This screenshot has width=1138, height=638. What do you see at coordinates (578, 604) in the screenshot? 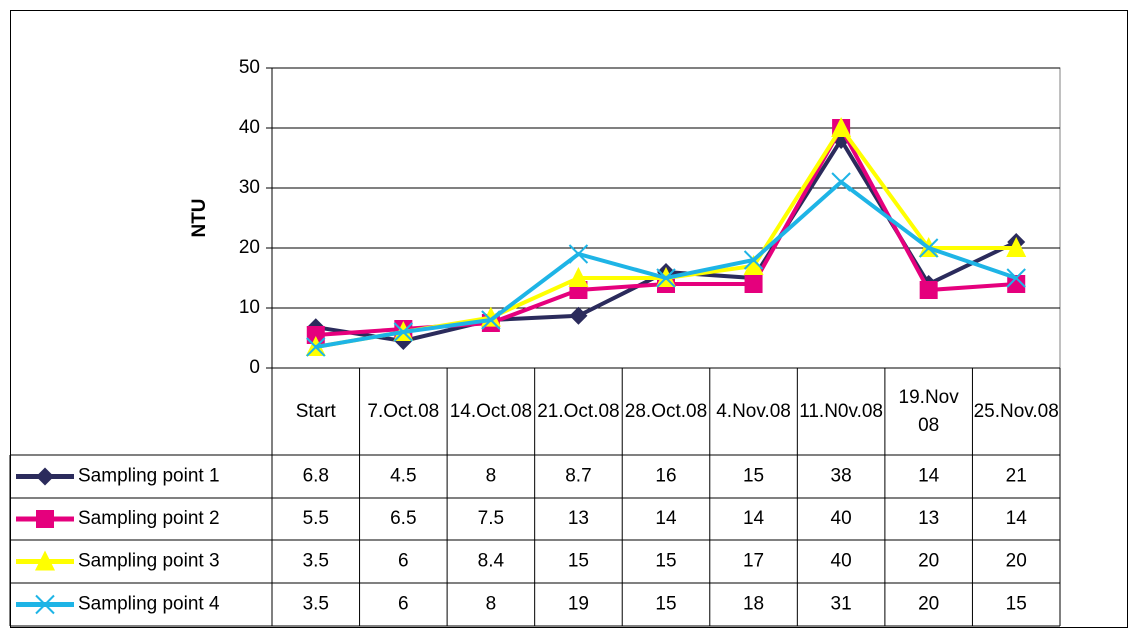
I see `table-value: 19` at bounding box center [578, 604].